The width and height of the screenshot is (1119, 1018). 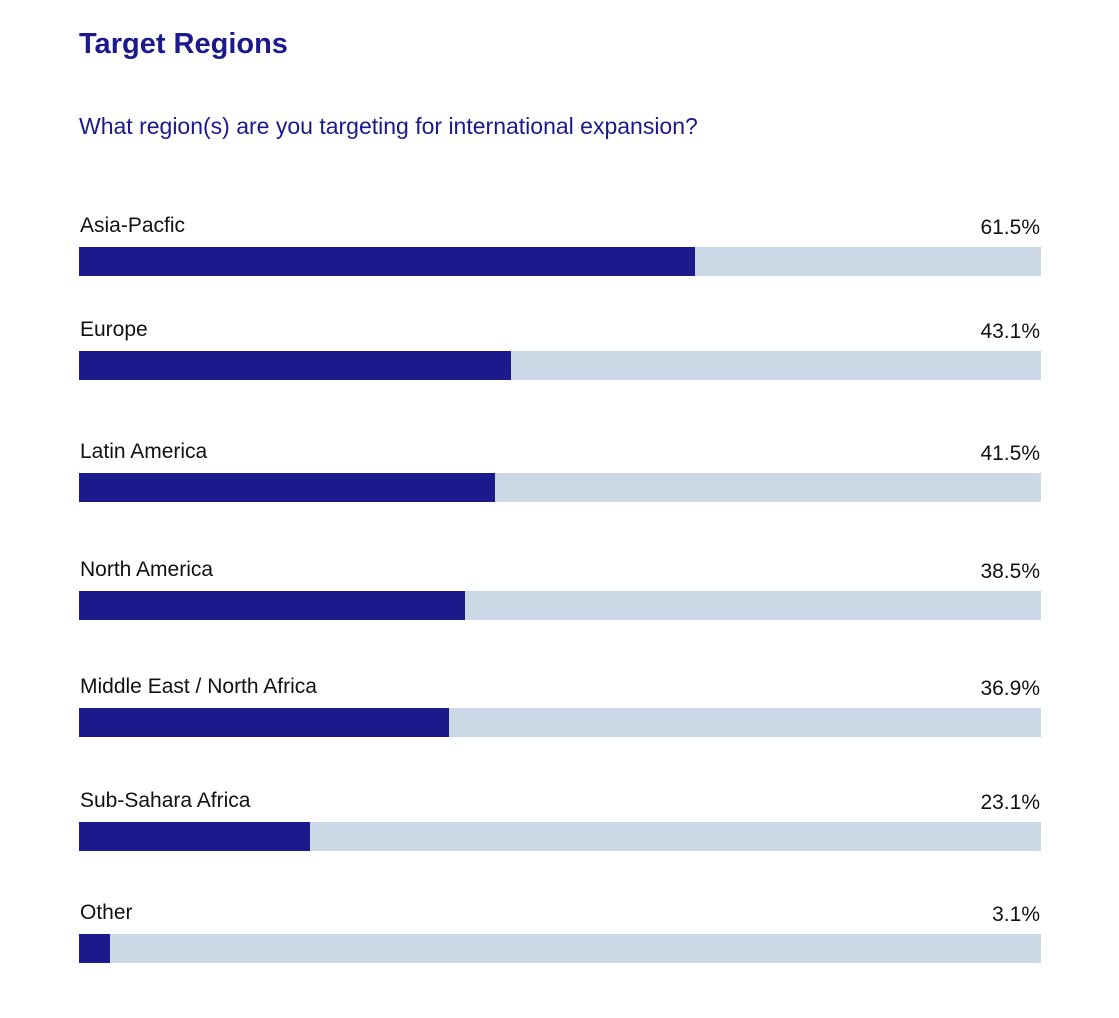 What do you see at coordinates (165, 800) in the screenshot?
I see `bar-label: Sub-Sahara Africa` at bounding box center [165, 800].